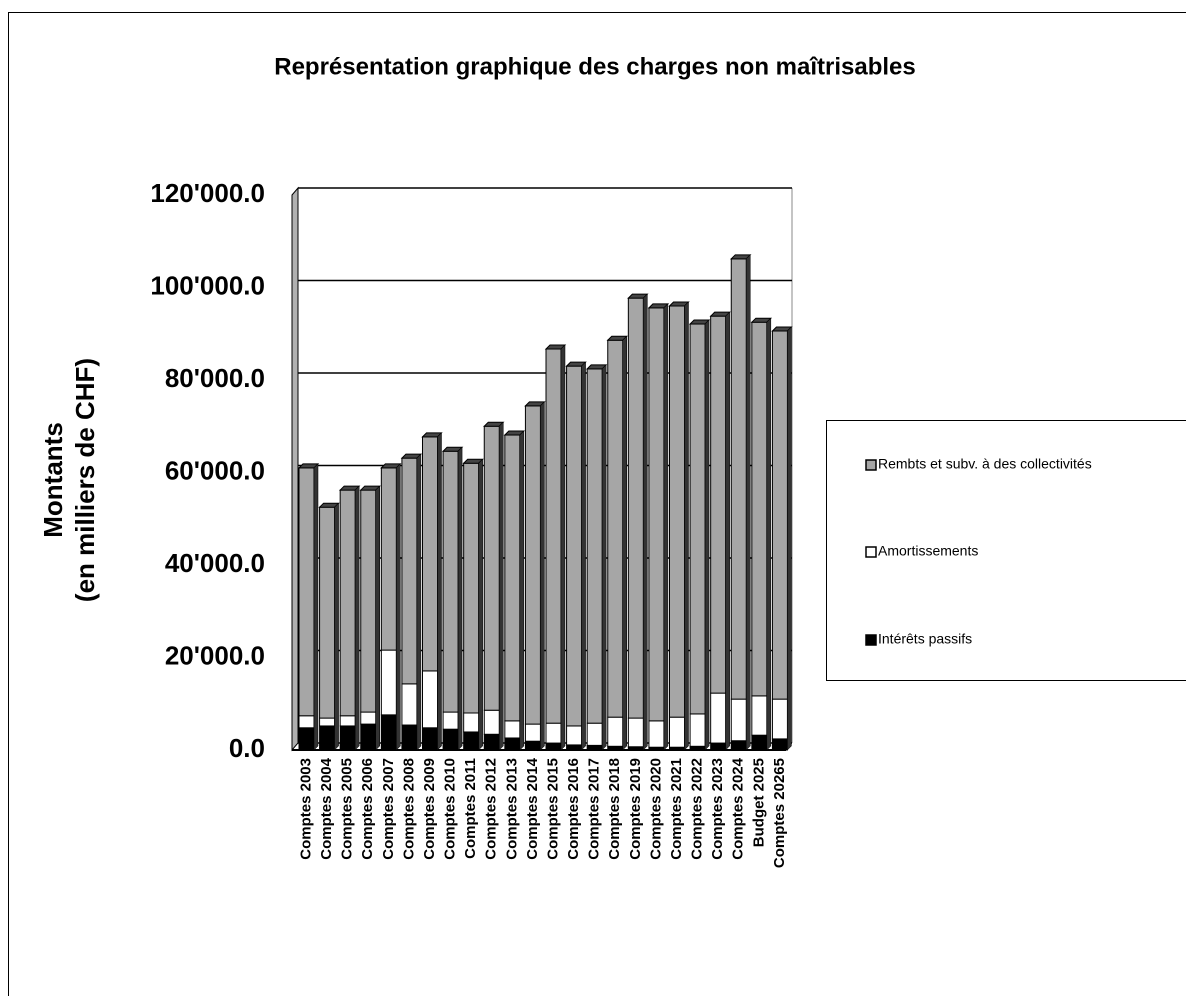  Describe the element at coordinates (511, 809) in the screenshot. I see `x-tick-label: Comptes 2013` at that location.